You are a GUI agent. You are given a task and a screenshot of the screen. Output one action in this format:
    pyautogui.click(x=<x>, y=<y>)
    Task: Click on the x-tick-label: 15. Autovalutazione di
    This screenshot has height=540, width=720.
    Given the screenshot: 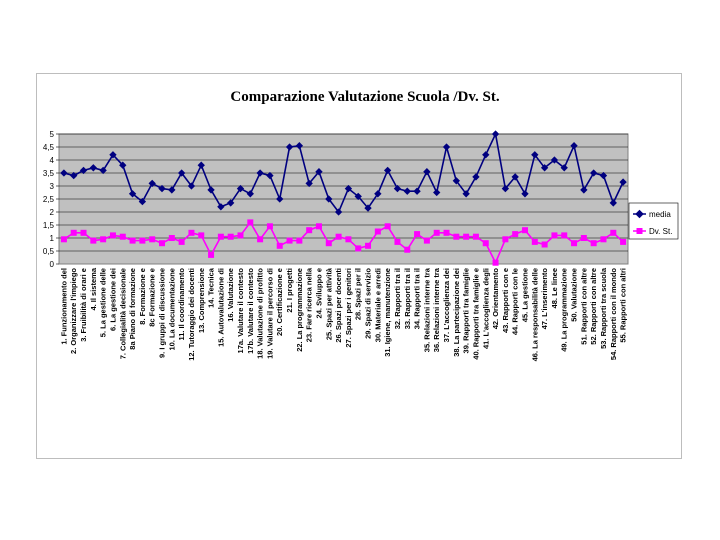 What is the action you would take?
    pyautogui.click(x=220, y=307)
    